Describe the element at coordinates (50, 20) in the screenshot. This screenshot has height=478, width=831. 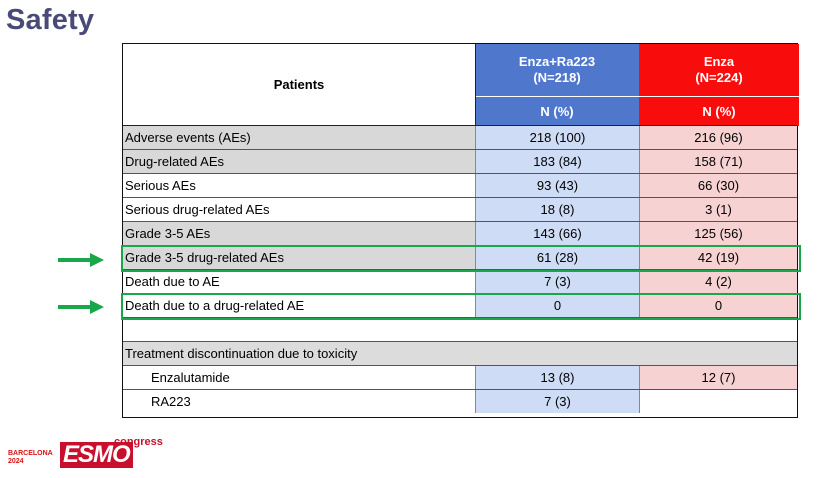
I see `page-title: Safety` at that location.